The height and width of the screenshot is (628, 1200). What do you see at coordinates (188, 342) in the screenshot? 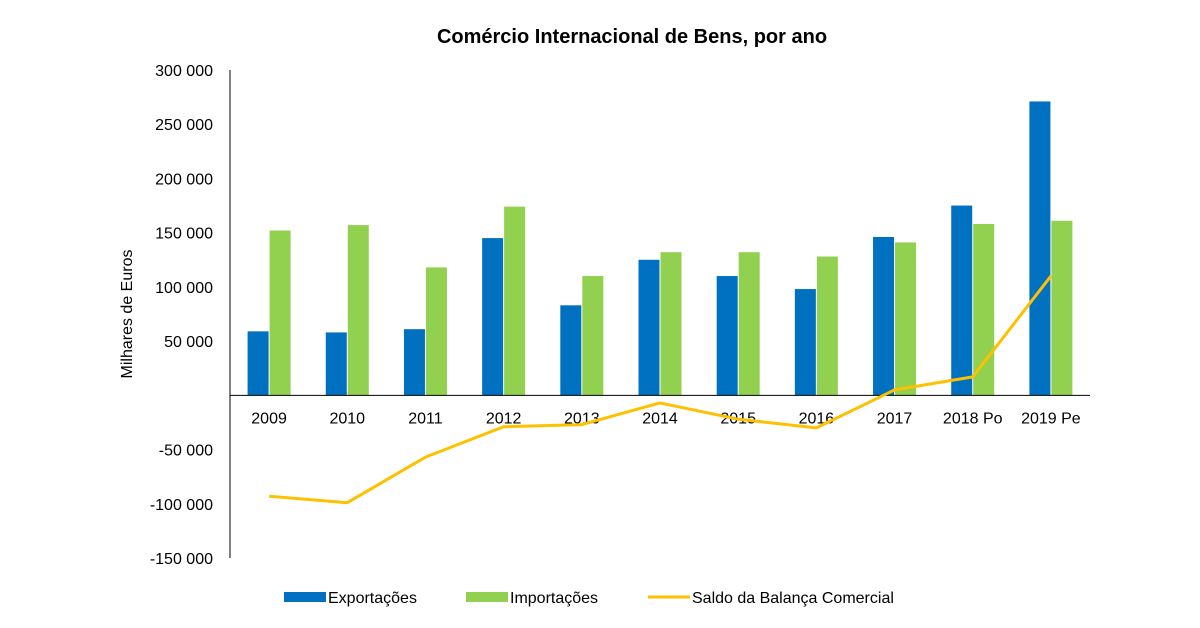
I see `y-tick-label: 50 000` at bounding box center [188, 342].